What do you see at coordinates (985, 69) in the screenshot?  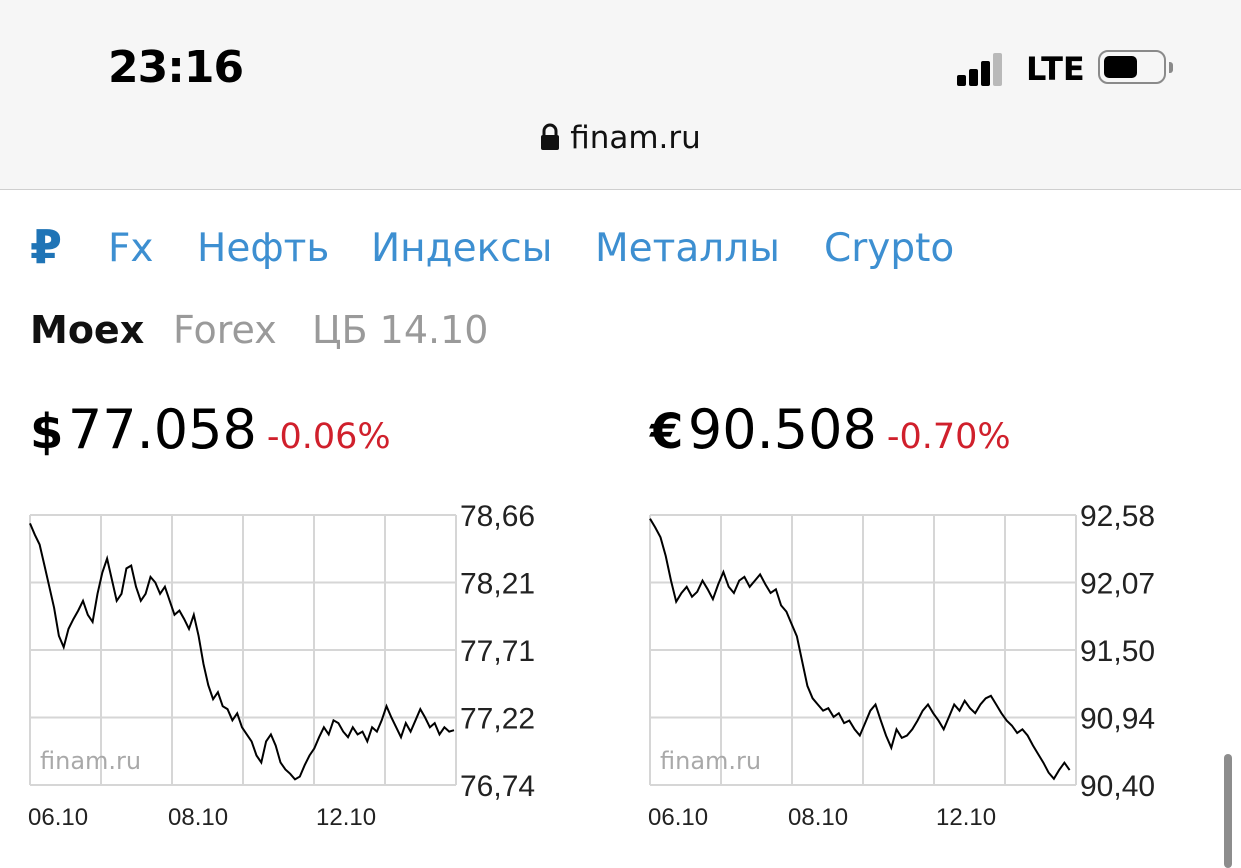 I see `signal-bars-icon` at bounding box center [985, 69].